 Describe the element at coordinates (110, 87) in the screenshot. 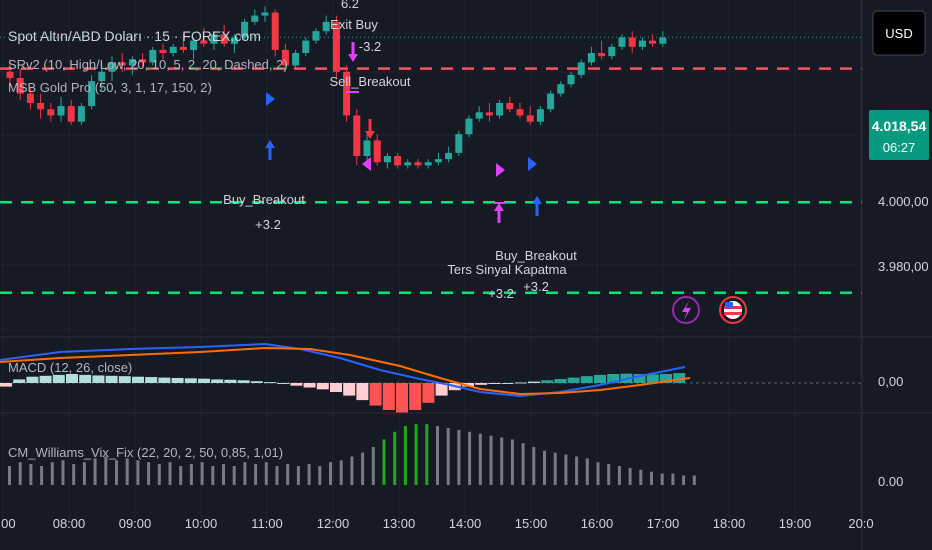

I see `indicator-msb-label: MSB Gold Pro (50, 3, 1, 17, 150, 2)` at that location.